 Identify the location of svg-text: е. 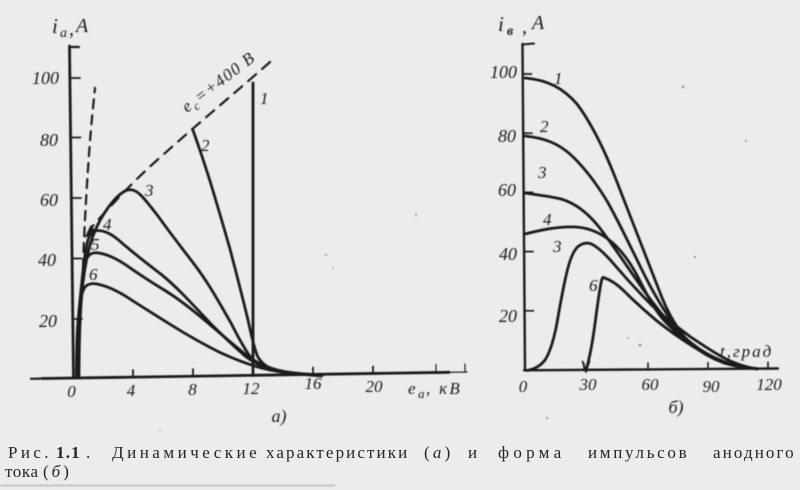
(412, 388).